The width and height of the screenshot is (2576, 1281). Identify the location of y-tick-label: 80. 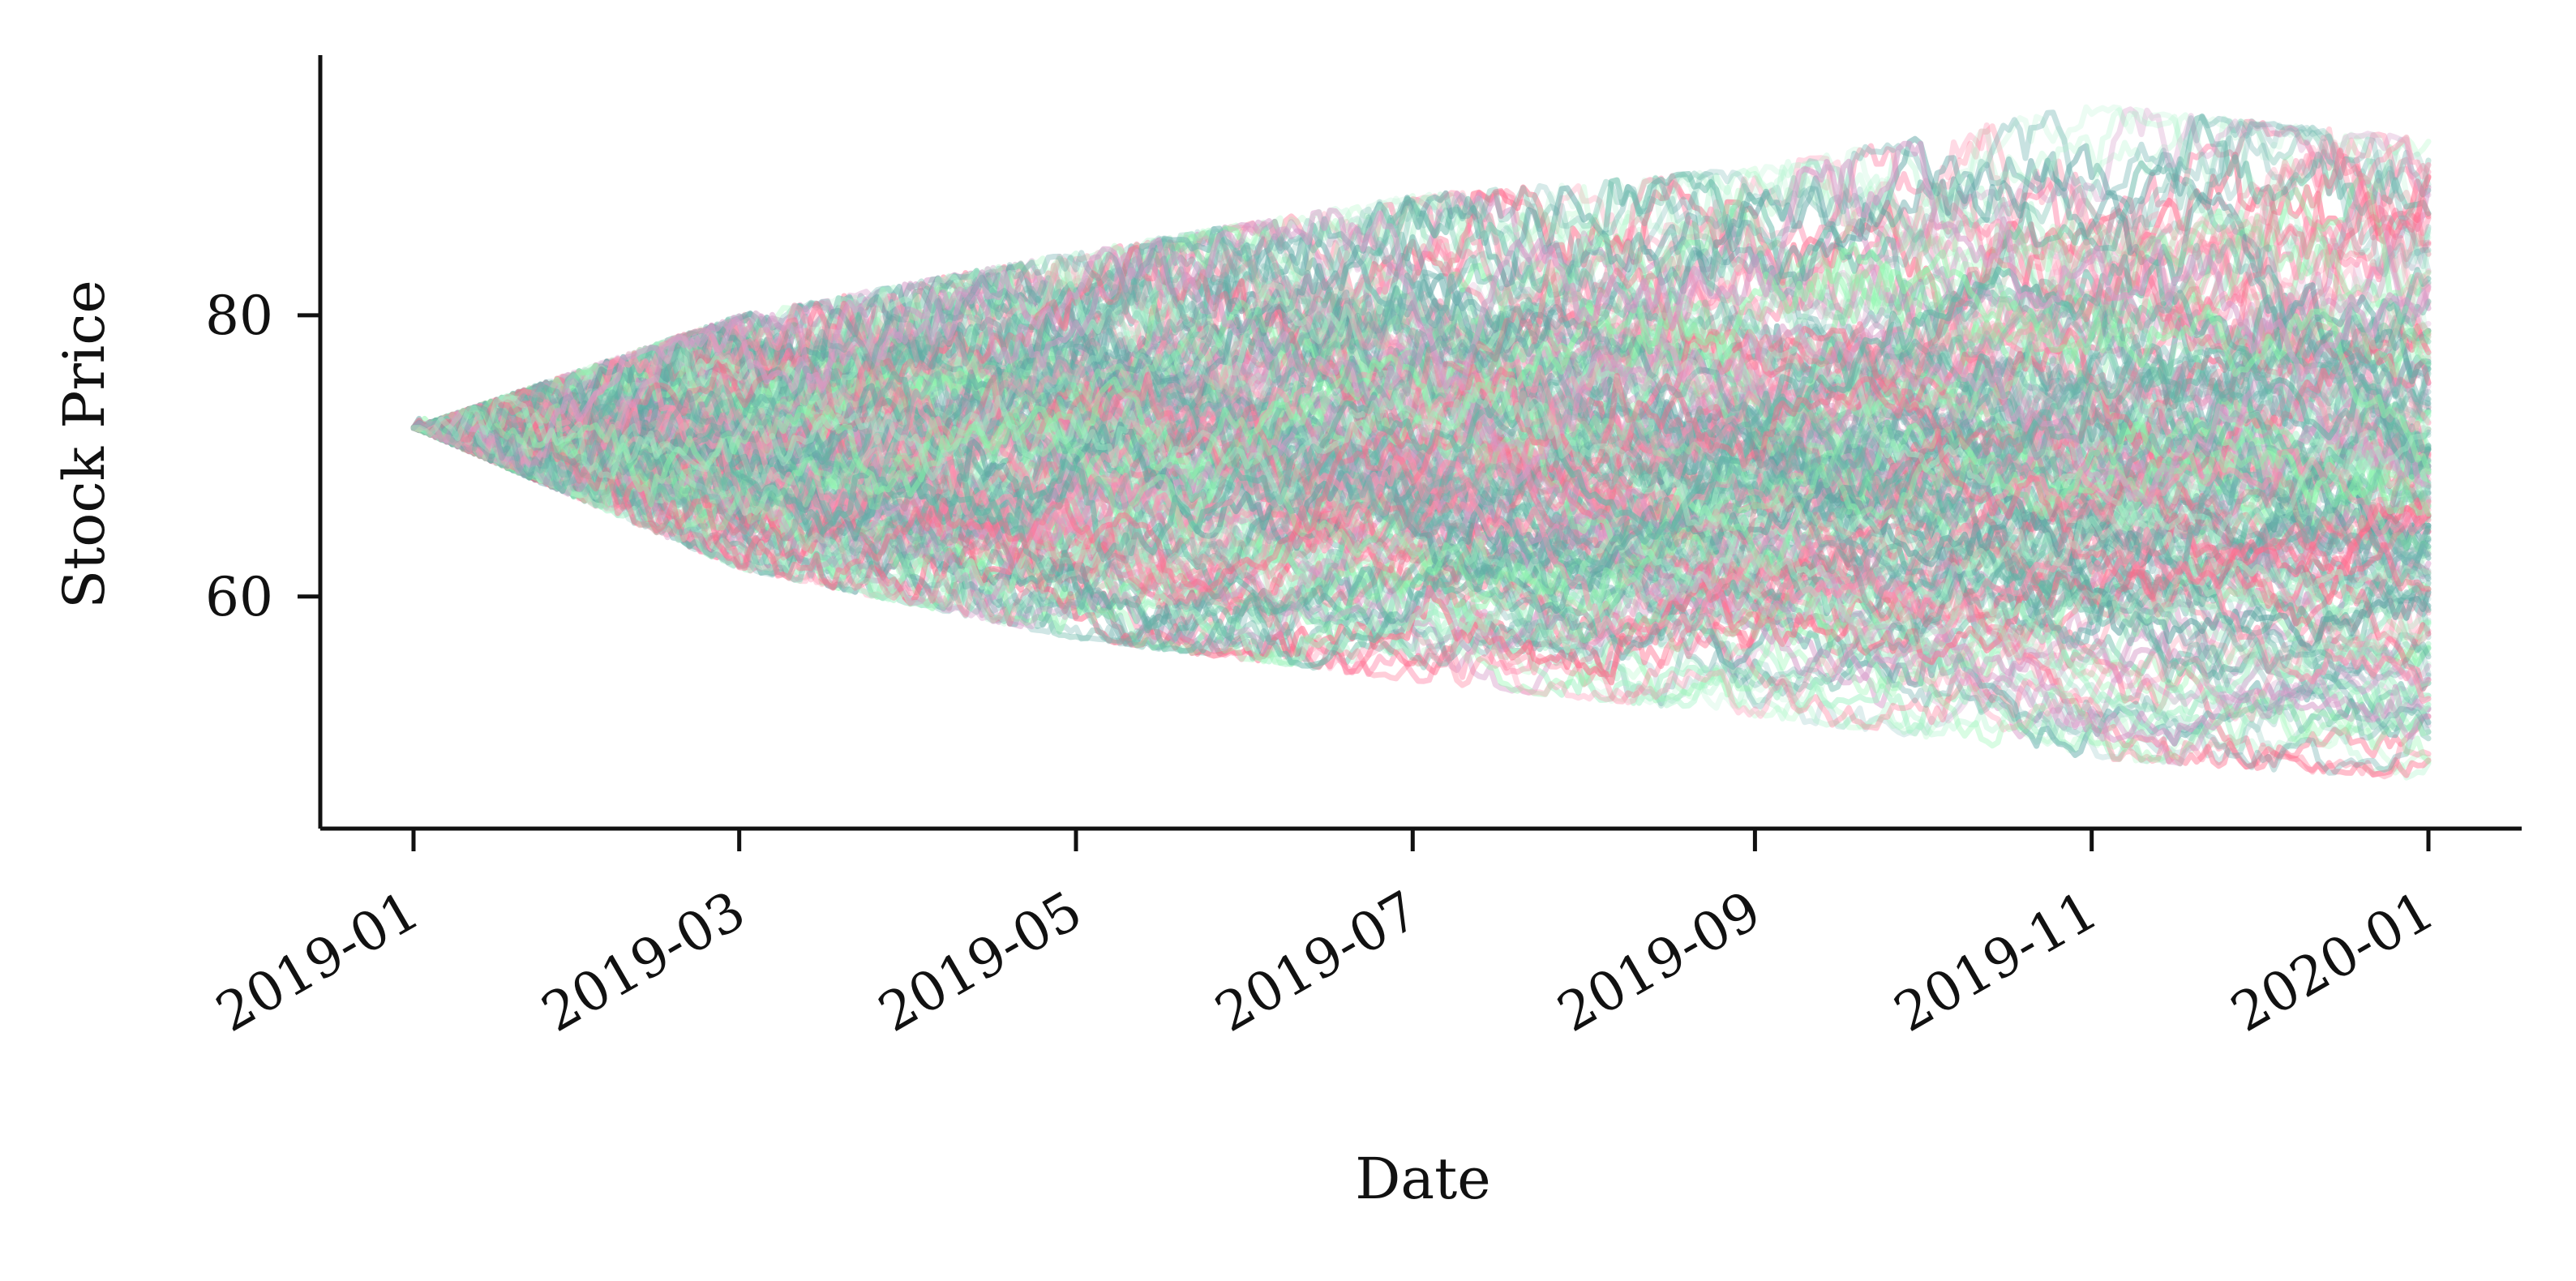
(239, 316).